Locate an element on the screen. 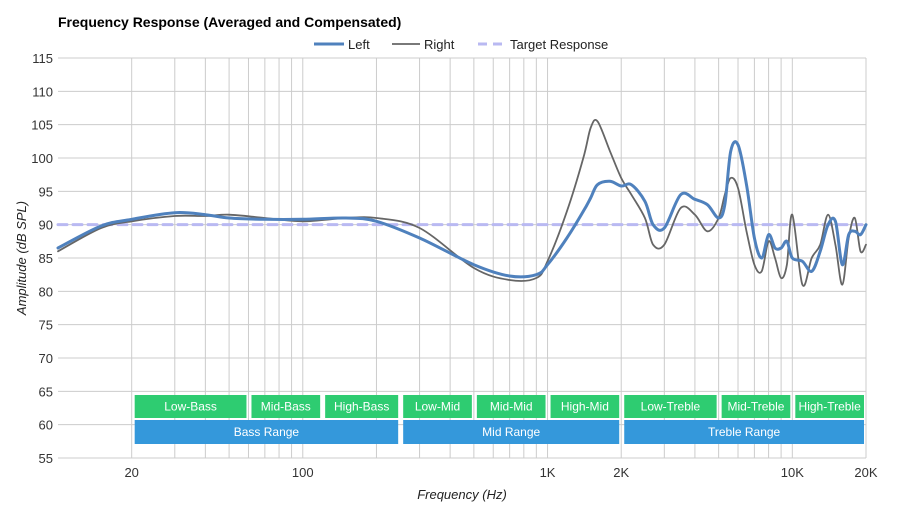  y-tick-label: 60 is located at coordinates (46, 425).